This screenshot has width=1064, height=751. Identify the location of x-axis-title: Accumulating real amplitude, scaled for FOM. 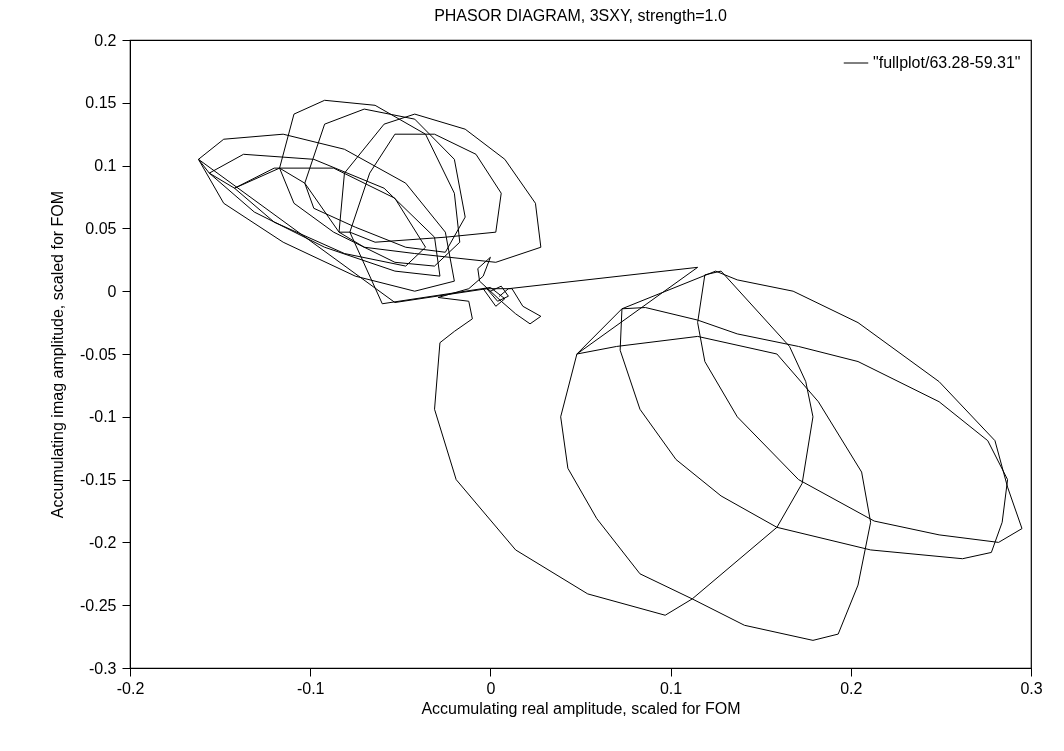
(581, 708).